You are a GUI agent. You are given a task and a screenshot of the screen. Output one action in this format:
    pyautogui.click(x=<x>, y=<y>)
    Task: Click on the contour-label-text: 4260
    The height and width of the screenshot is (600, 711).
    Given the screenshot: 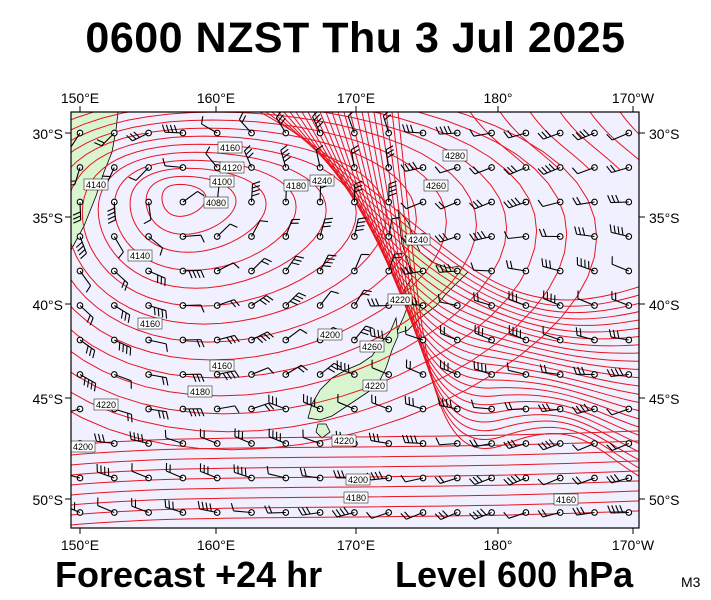 What is the action you would take?
    pyautogui.click(x=372, y=347)
    